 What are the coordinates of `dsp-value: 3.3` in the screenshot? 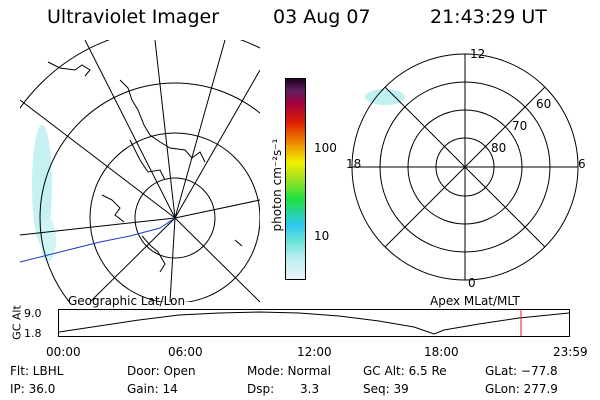 It's located at (310, 389).